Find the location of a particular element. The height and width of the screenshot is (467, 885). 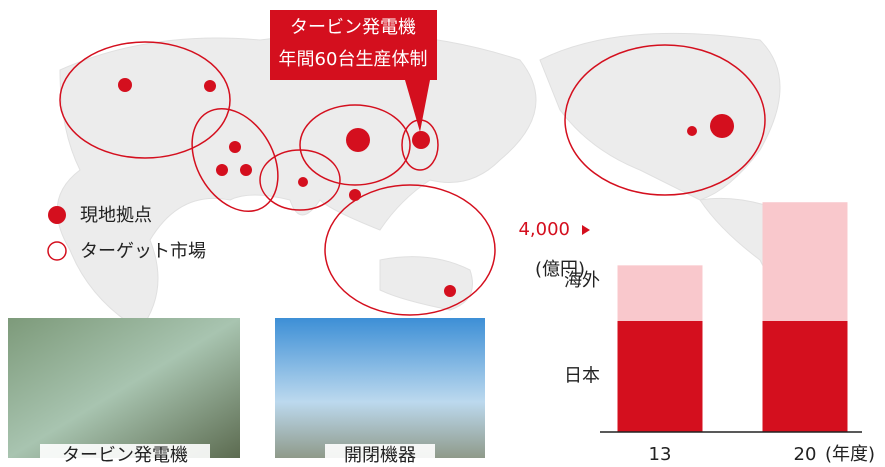

callout: タービン発電機 年間60台生産体制 is located at coordinates (353, 71).